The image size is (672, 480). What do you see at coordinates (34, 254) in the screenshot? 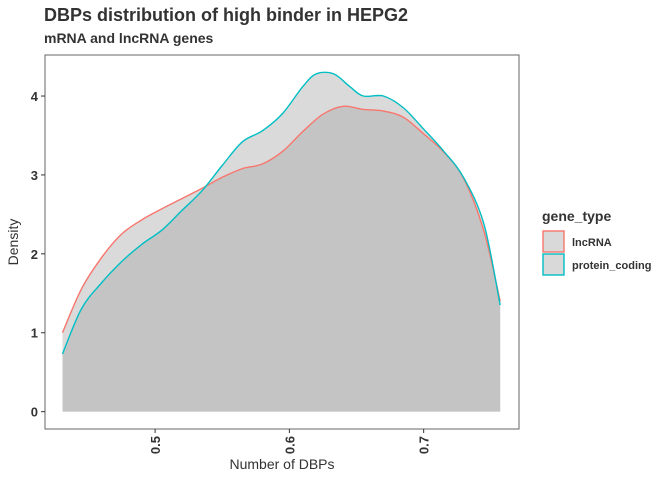
I see `y-tick-label: 2` at bounding box center [34, 254].